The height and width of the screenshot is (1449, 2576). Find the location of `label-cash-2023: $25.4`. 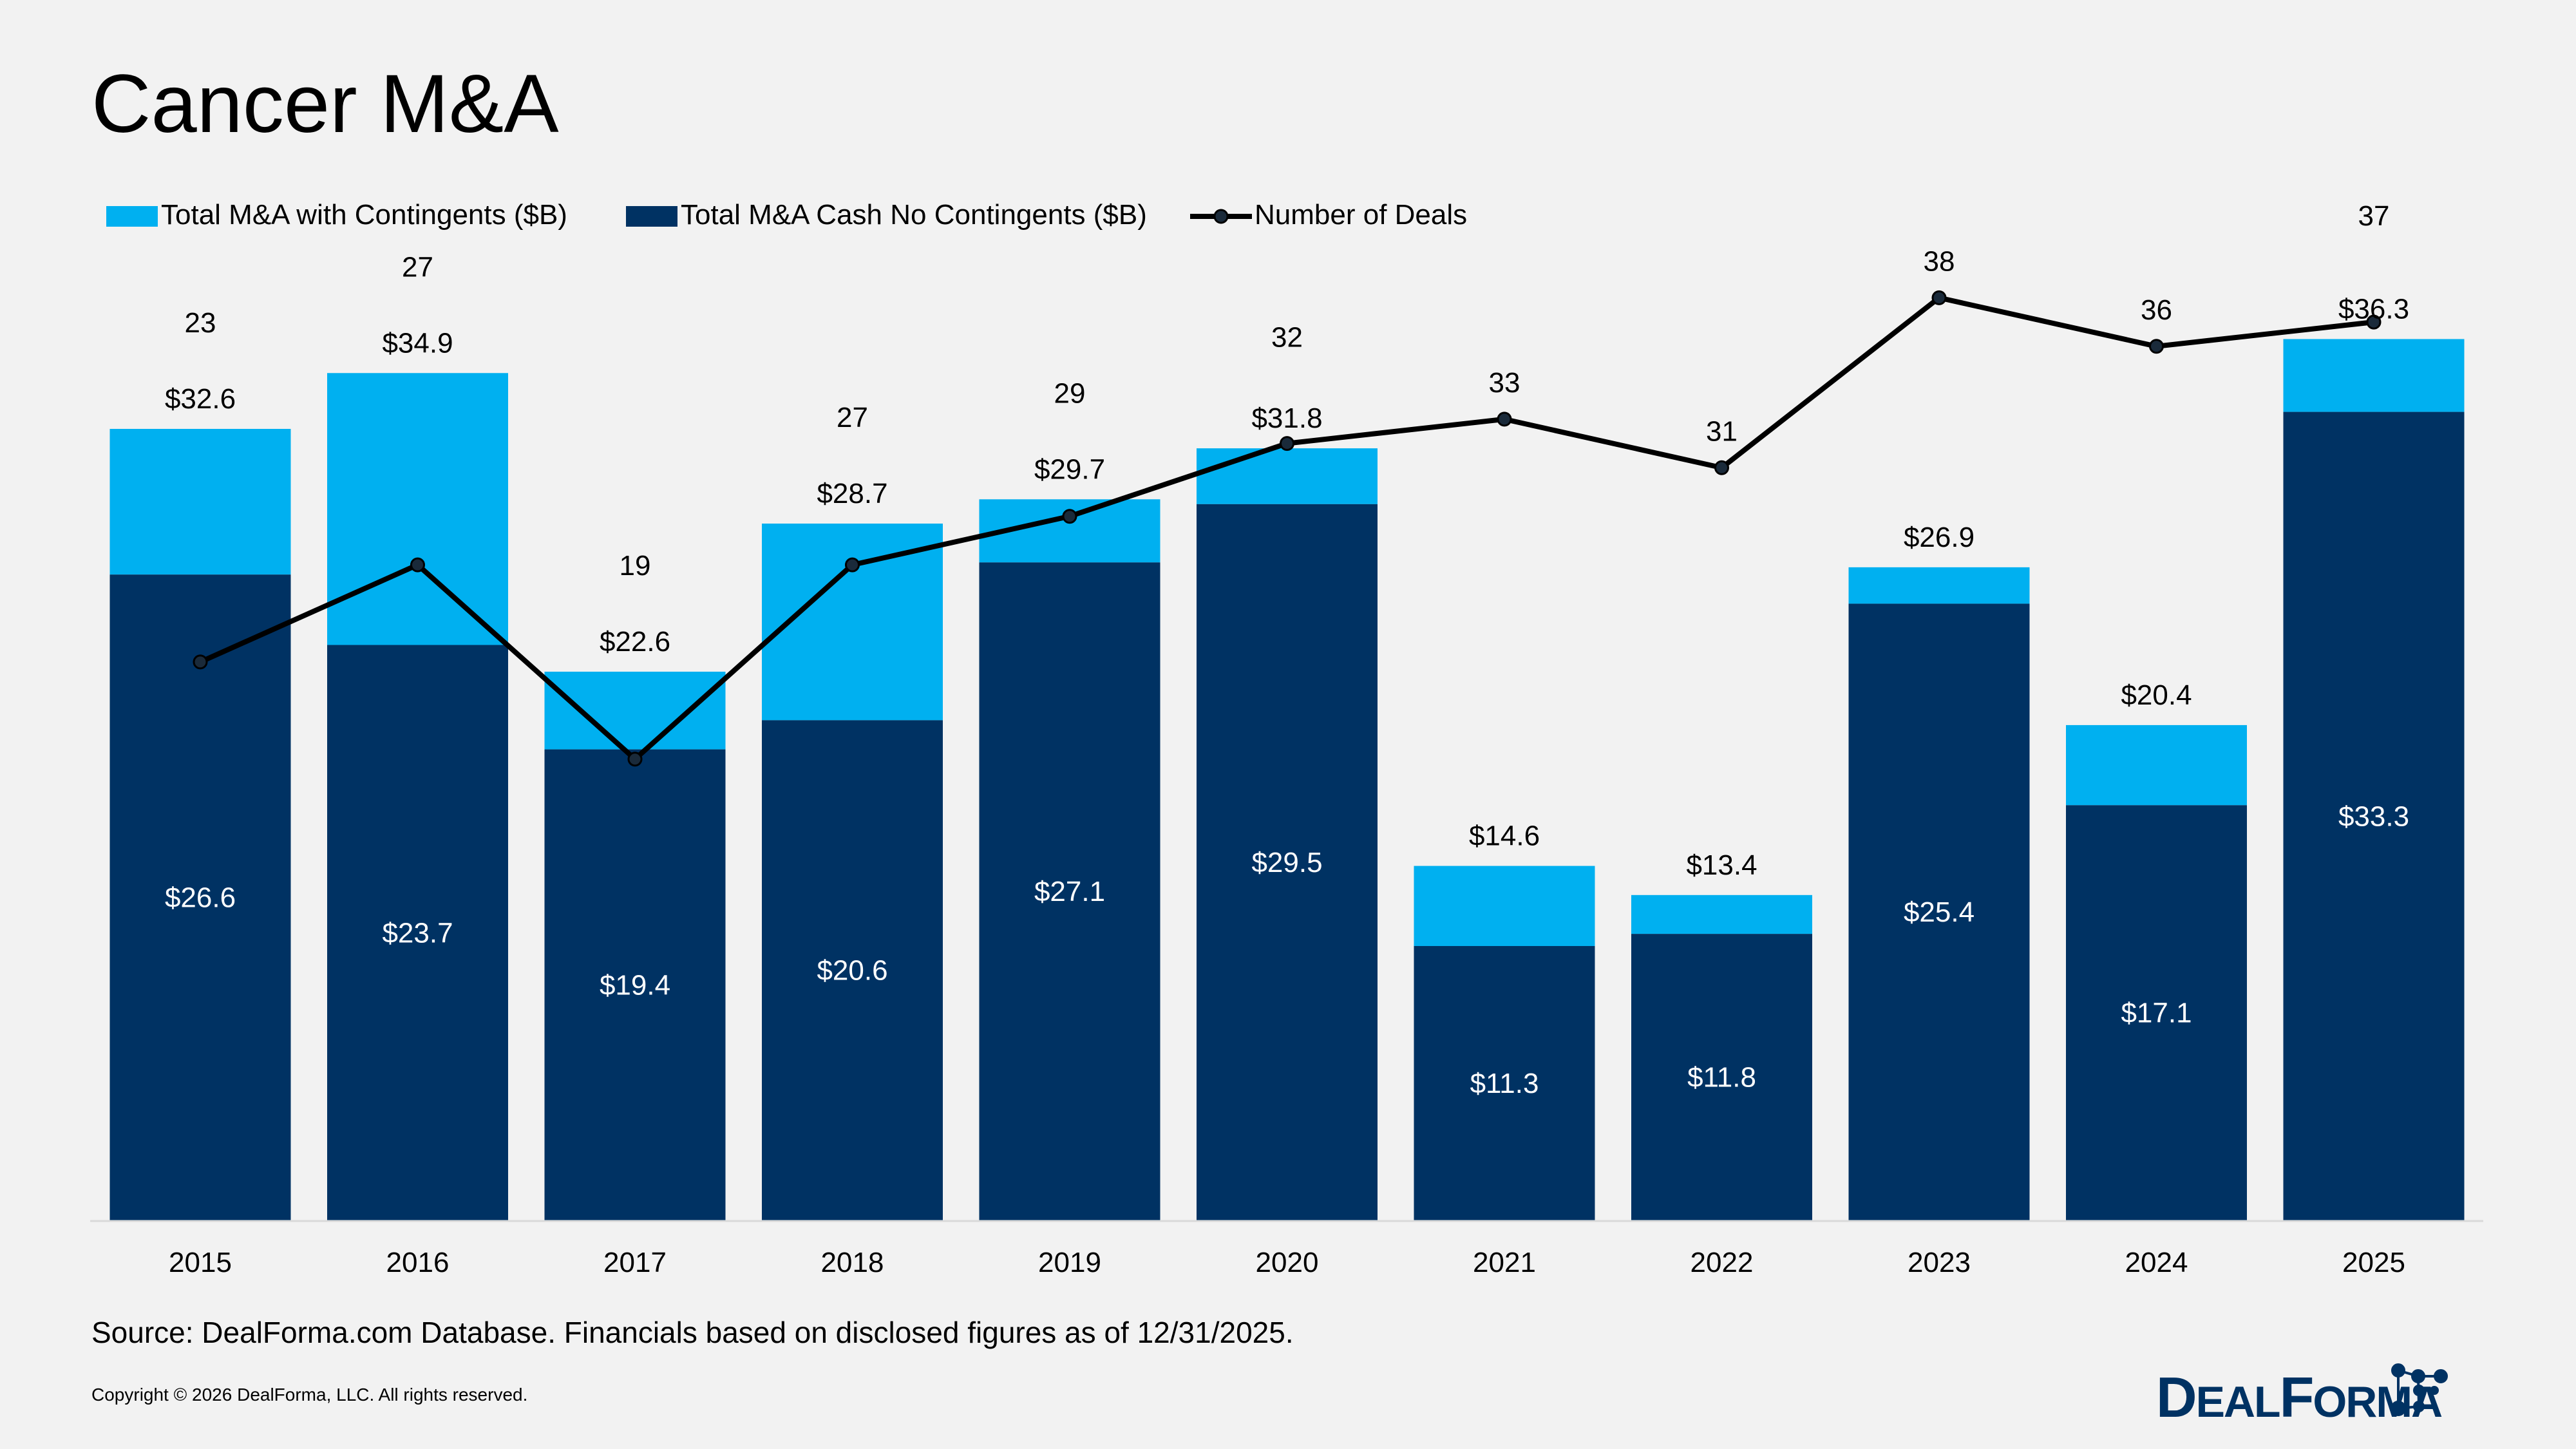

label-cash-2023: $25.4 is located at coordinates (1940, 912).